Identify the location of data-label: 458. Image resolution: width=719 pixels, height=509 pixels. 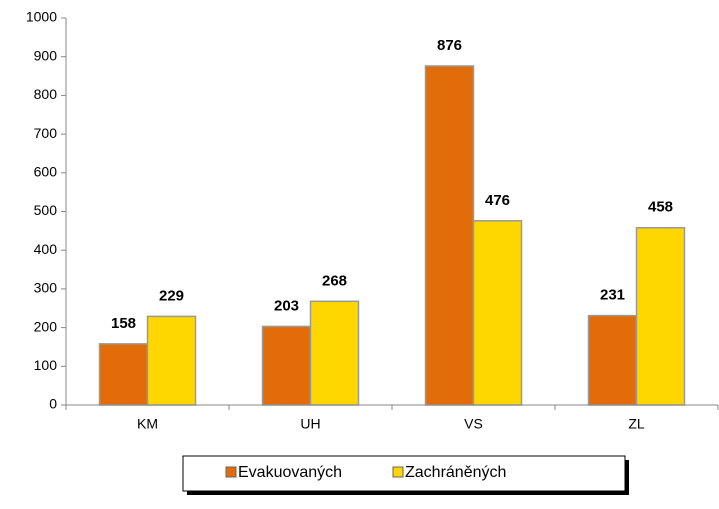
(660, 207).